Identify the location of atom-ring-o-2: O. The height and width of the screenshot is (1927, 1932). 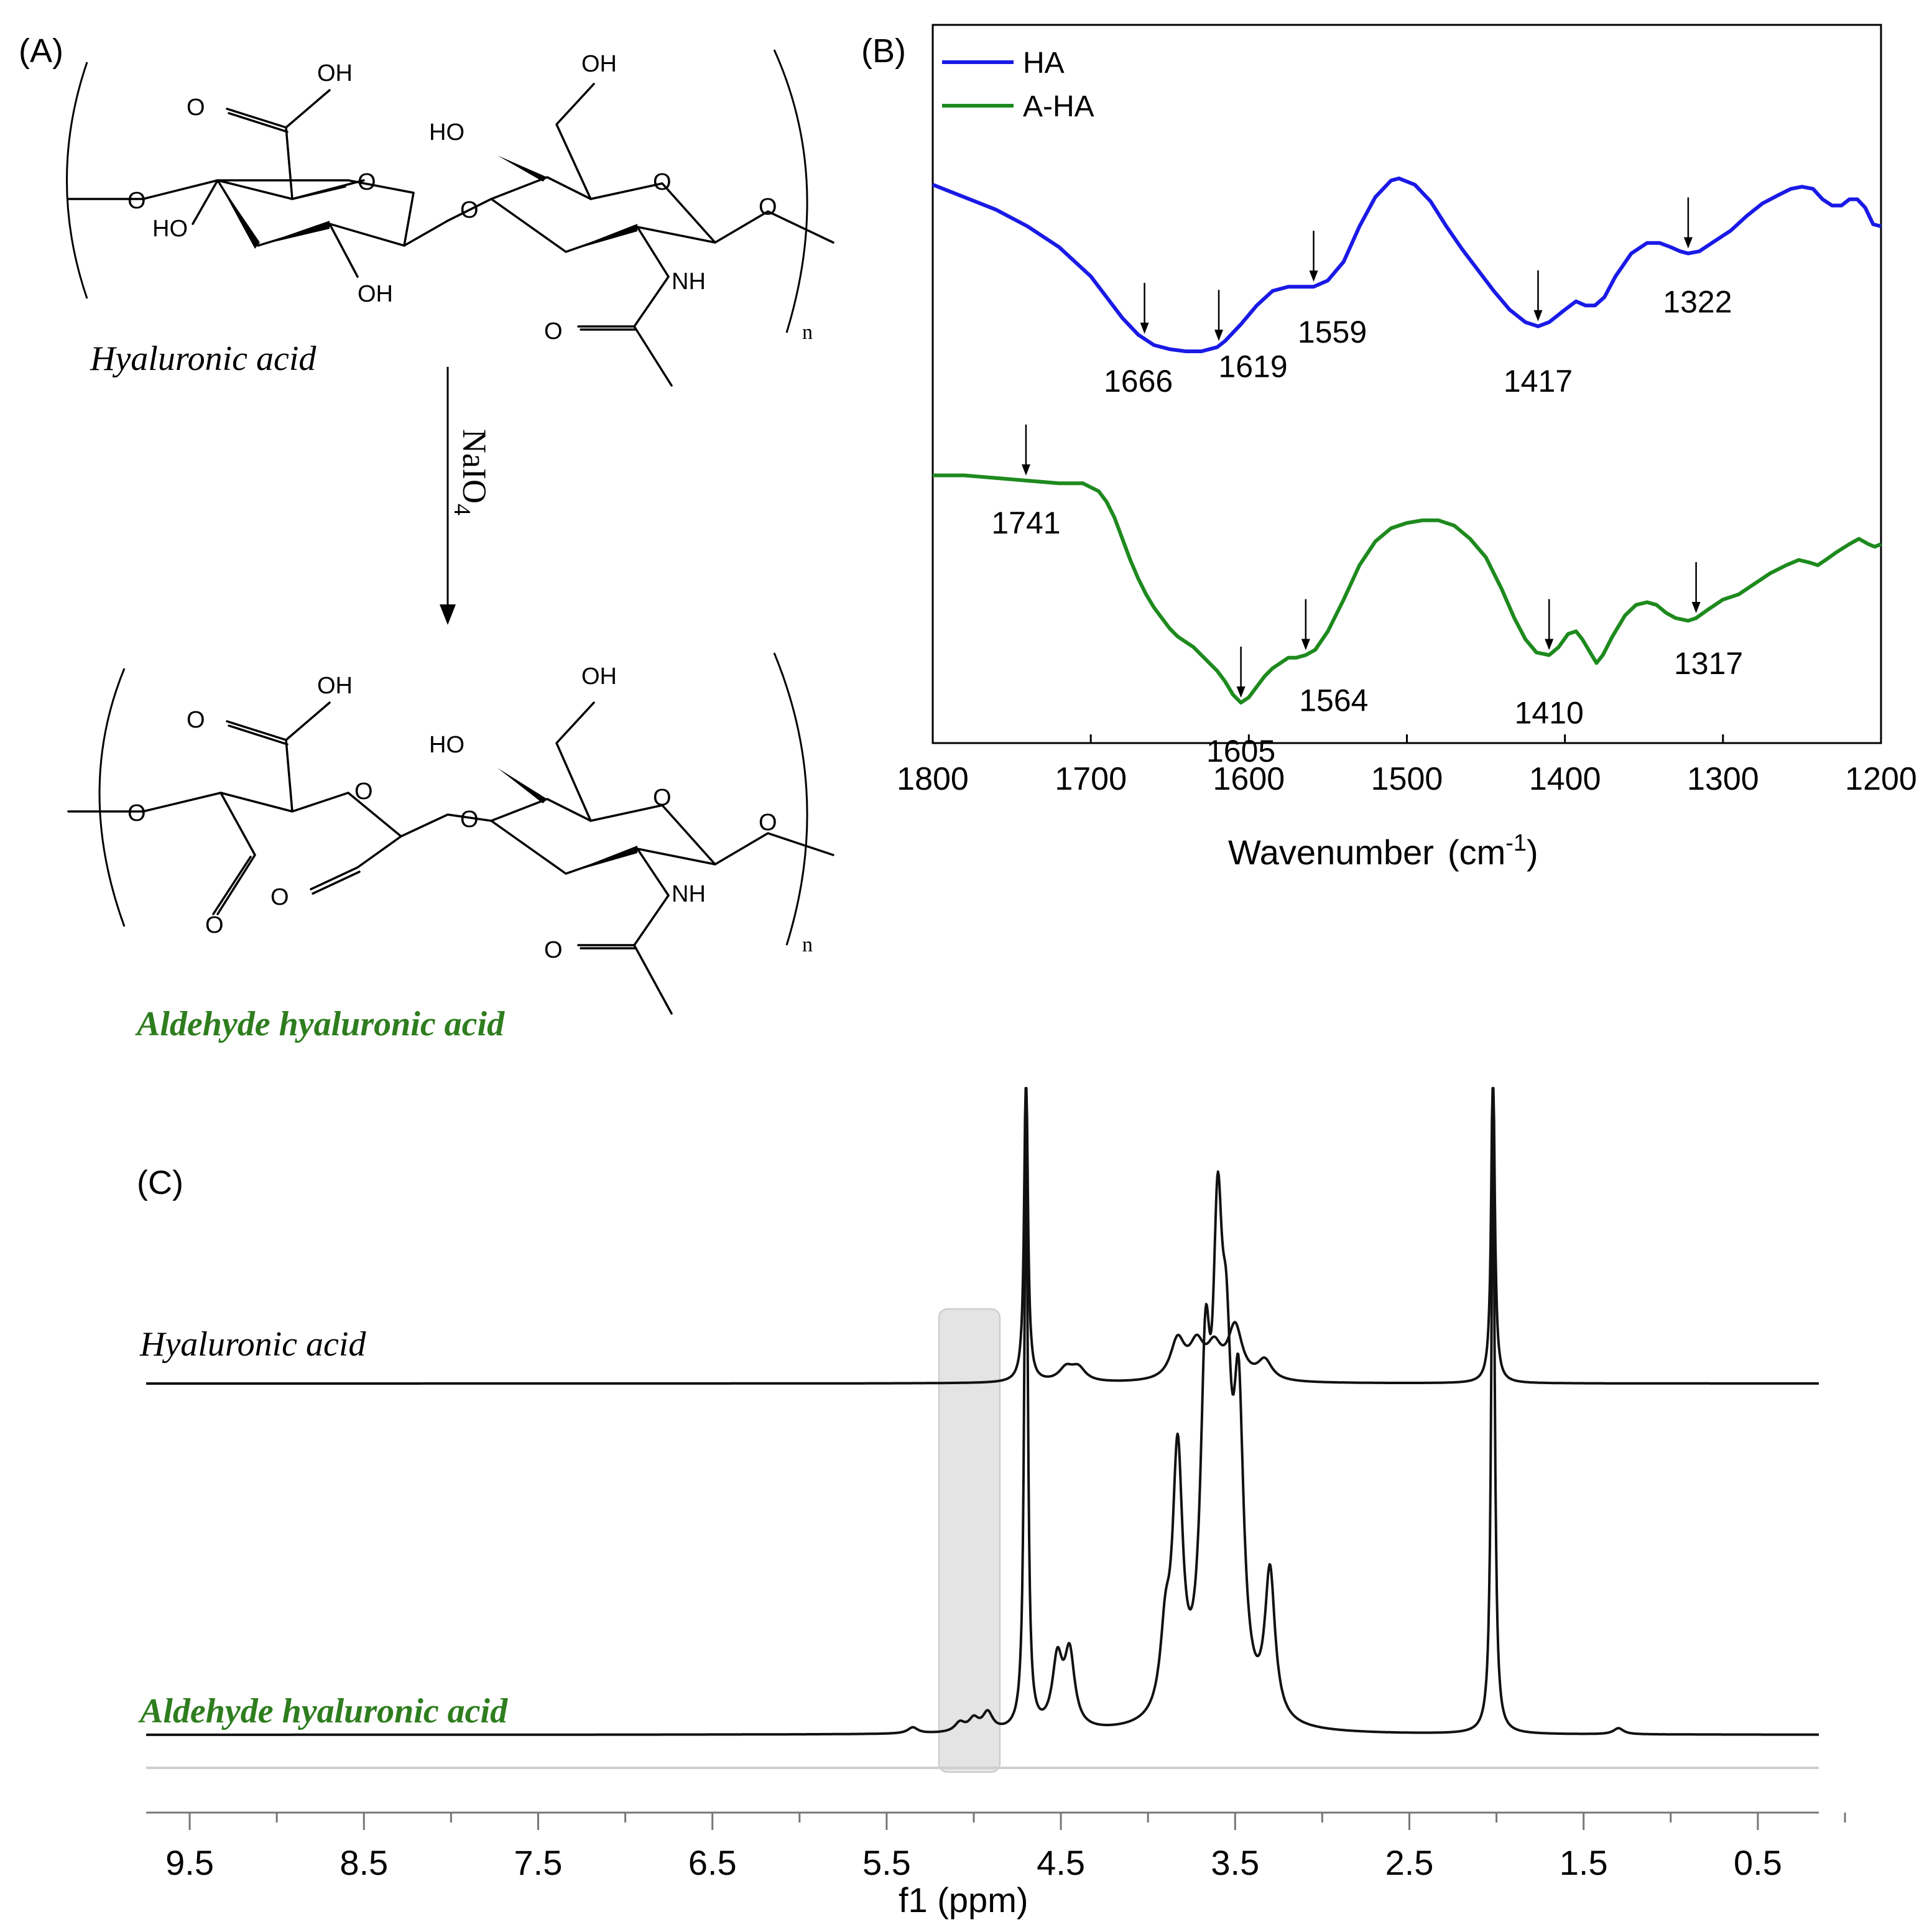
(663, 182).